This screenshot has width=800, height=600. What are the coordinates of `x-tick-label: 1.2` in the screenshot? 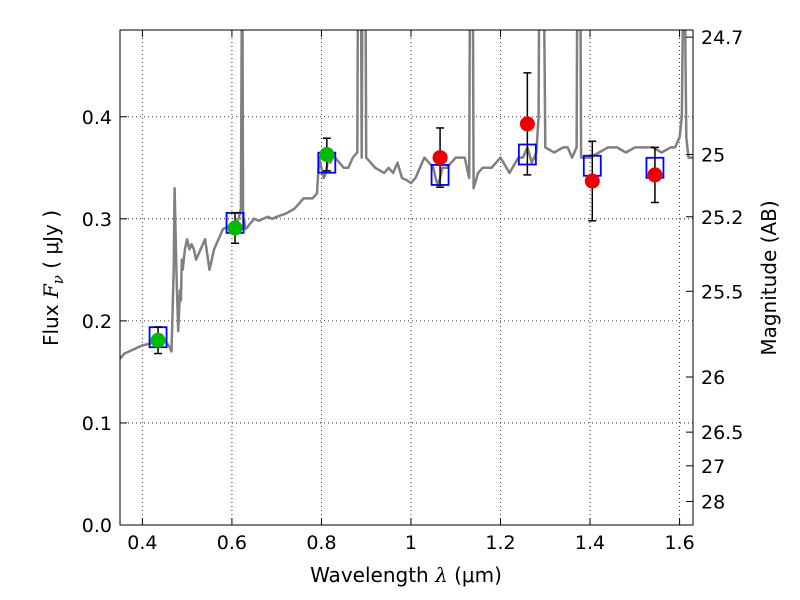 It's located at (500, 543).